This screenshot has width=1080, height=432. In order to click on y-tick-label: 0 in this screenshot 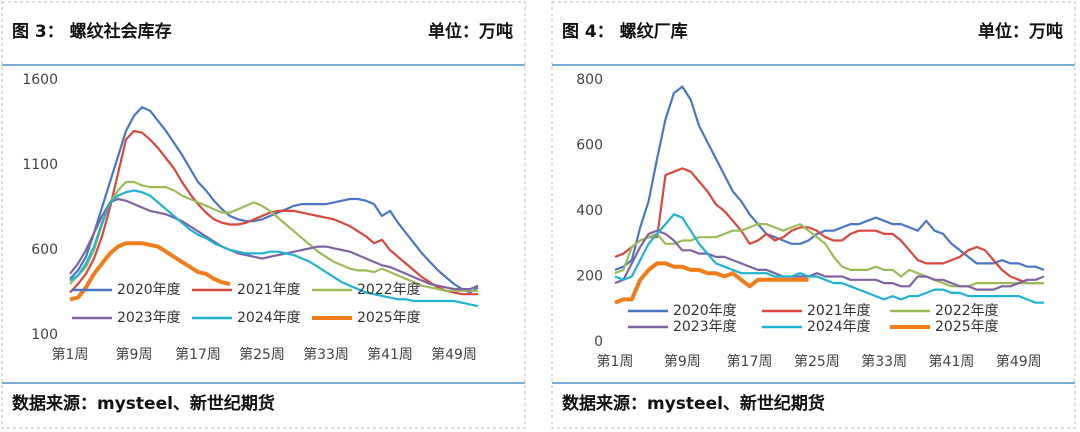, I will do `click(598, 342)`.